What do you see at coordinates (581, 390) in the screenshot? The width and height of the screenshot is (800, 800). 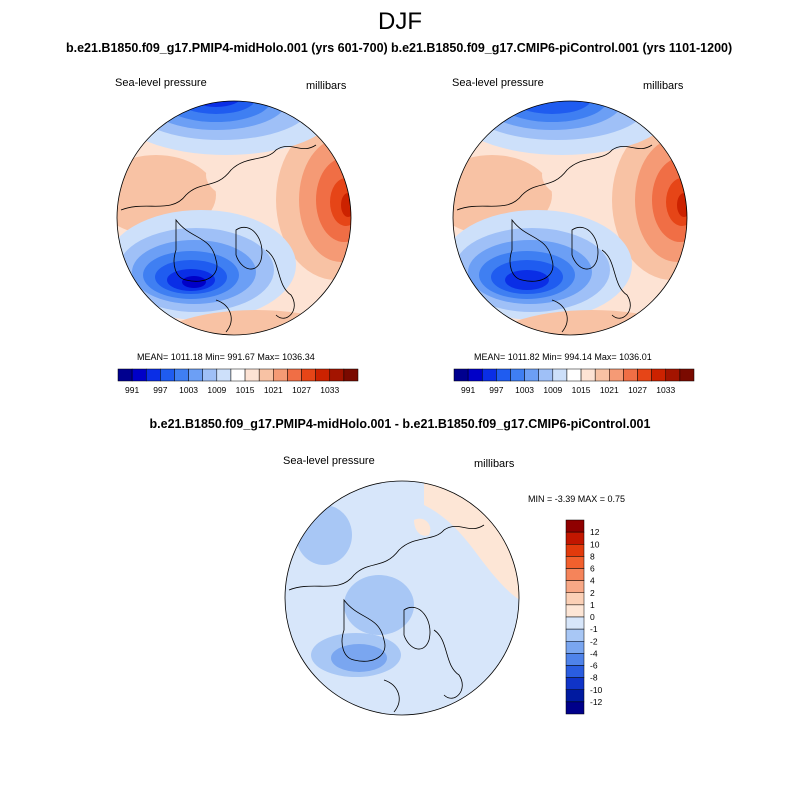 I see `right-colorbar-label: 1015` at bounding box center [581, 390].